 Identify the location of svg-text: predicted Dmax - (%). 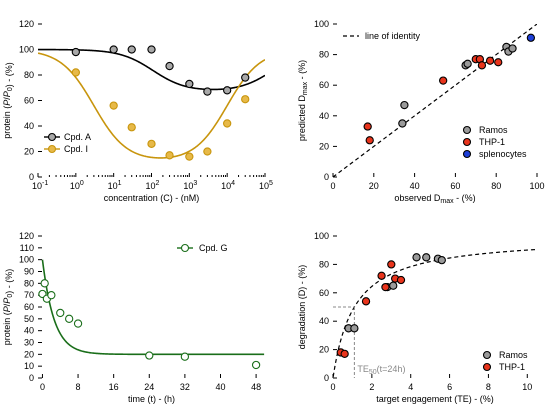
(303, 100).